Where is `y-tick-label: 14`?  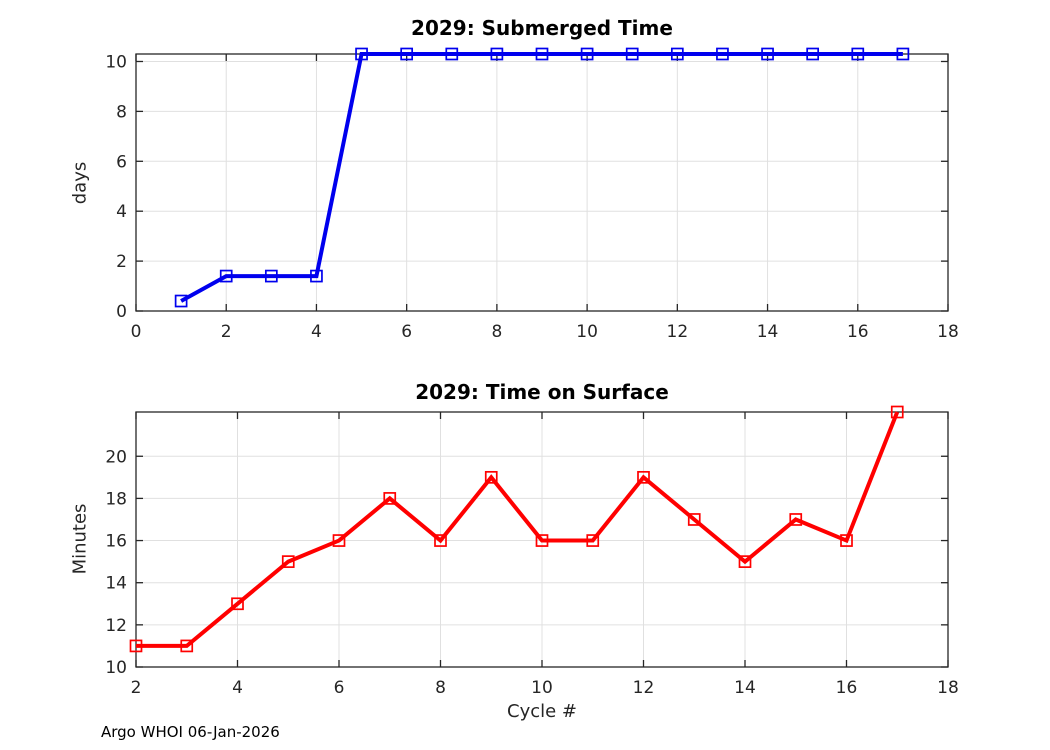
y-tick-label: 14 is located at coordinates (116, 584).